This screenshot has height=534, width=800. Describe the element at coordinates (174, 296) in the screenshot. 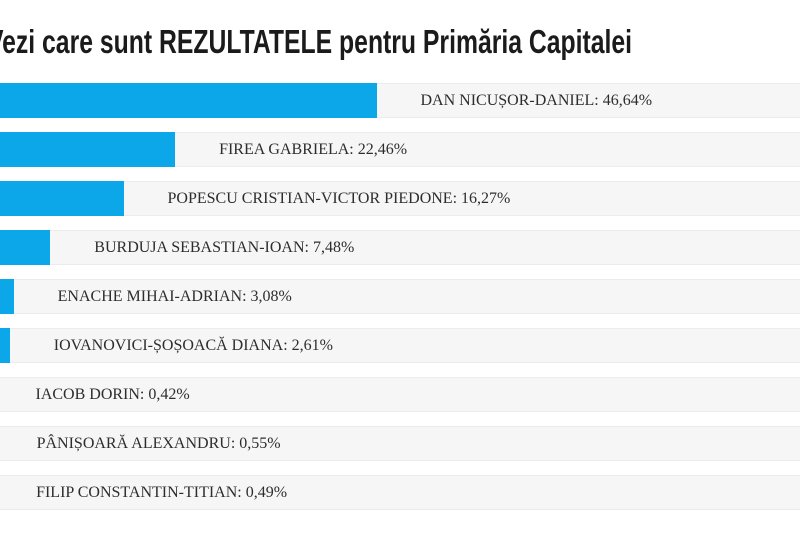

I see `bar-label: ENACHE MIHAI-ADRIAN: 3,08%` at that location.